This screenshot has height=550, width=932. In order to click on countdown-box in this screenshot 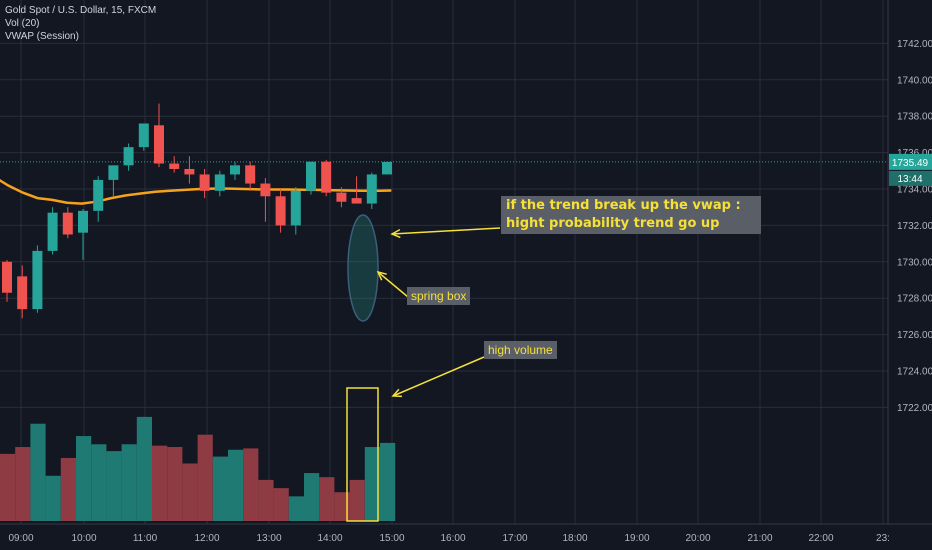, I will do `click(910, 178)`.